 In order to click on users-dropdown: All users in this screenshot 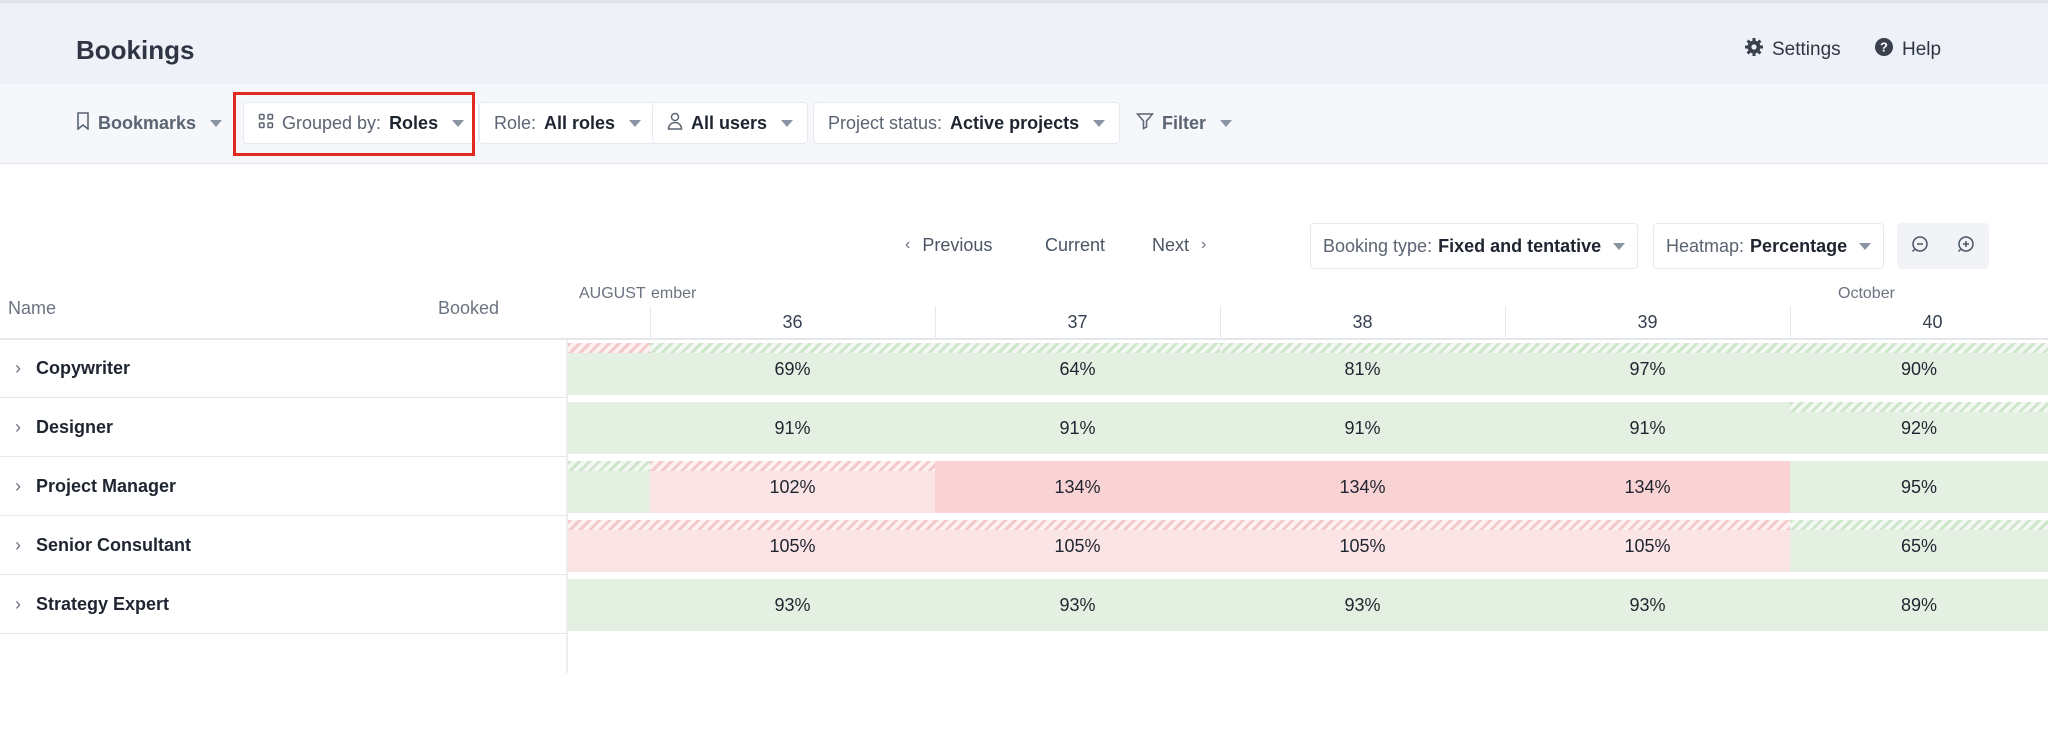, I will do `click(730, 123)`.